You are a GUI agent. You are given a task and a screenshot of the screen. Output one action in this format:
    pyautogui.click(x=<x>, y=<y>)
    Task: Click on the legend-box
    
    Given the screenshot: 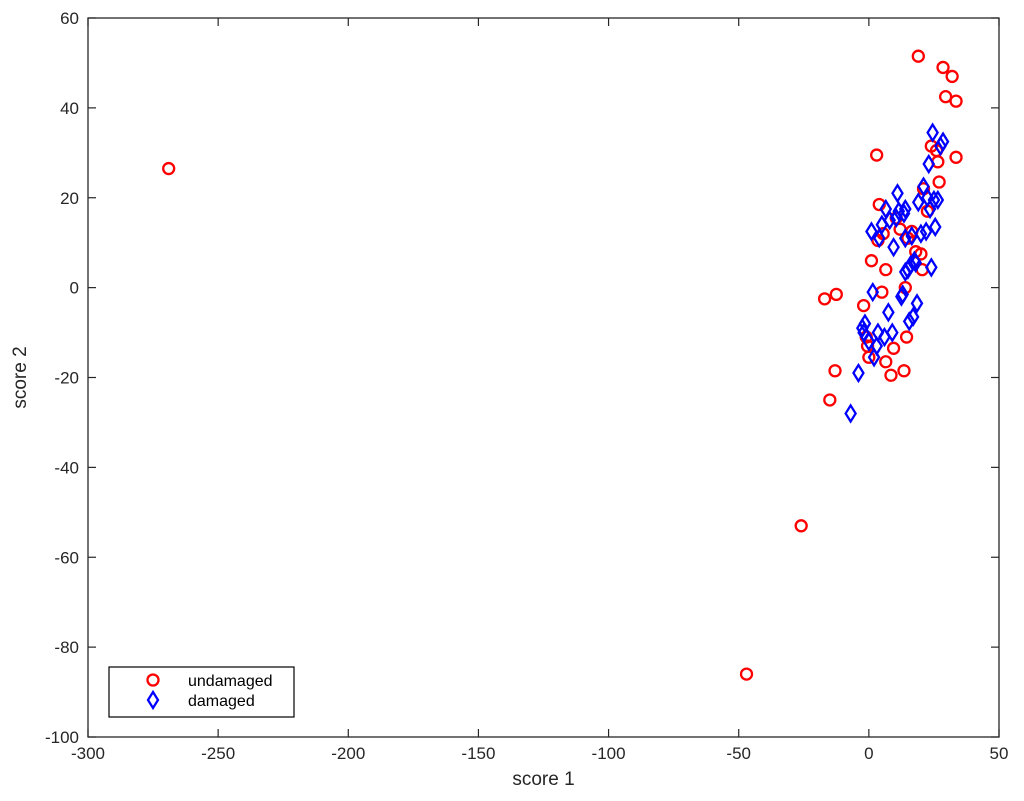 What is the action you would take?
    pyautogui.click(x=201, y=692)
    